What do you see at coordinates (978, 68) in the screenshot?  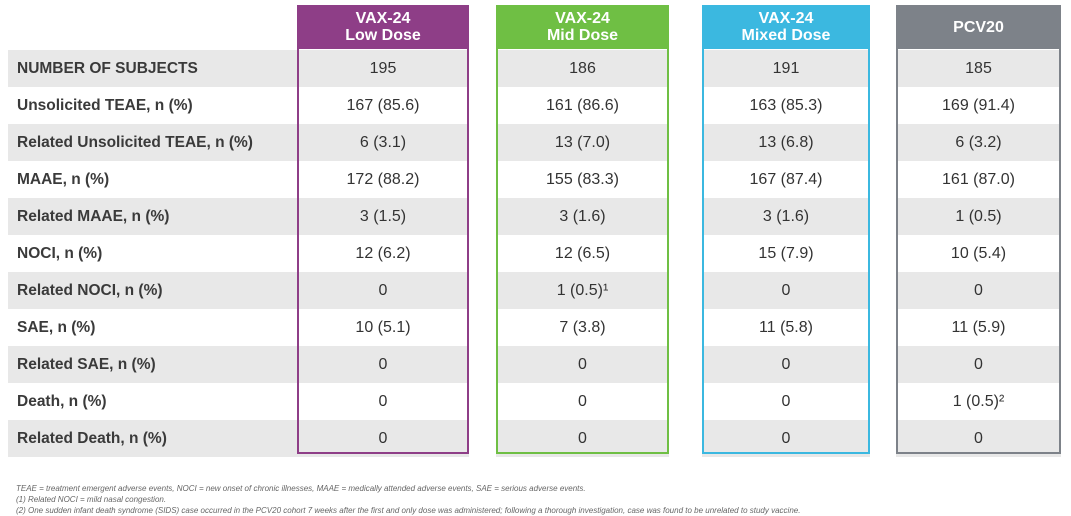 I see `value-cell: 185` at bounding box center [978, 68].